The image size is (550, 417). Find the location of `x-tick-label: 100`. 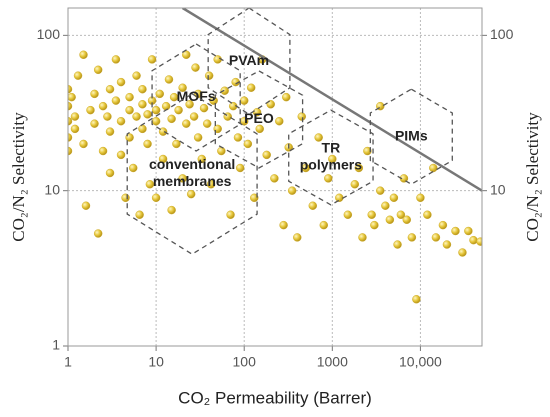

x-tick-label: 100 is located at coordinates (245, 362).